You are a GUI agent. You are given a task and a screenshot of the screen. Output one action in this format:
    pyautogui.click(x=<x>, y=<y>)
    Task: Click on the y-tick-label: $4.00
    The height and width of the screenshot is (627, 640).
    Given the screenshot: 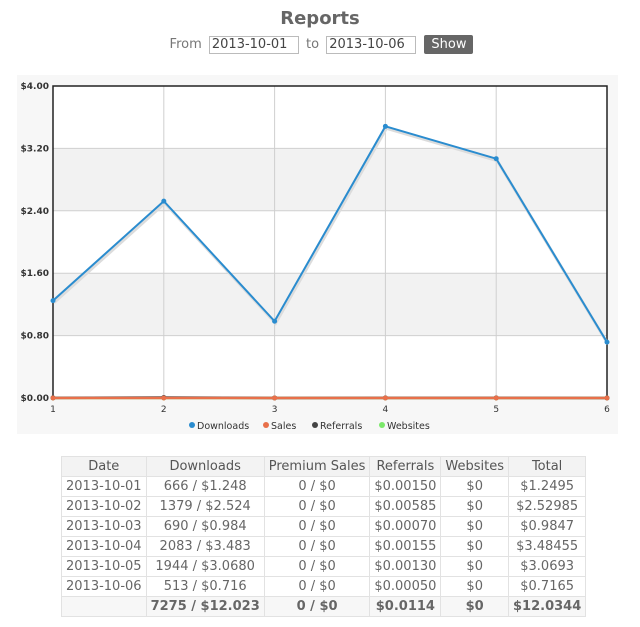 What is the action you would take?
    pyautogui.click(x=35, y=87)
    